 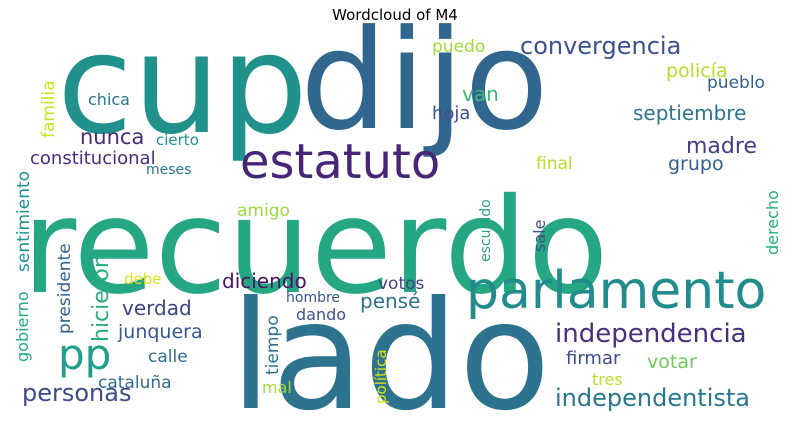 I want to click on word-chica: chica, so click(x=109, y=99).